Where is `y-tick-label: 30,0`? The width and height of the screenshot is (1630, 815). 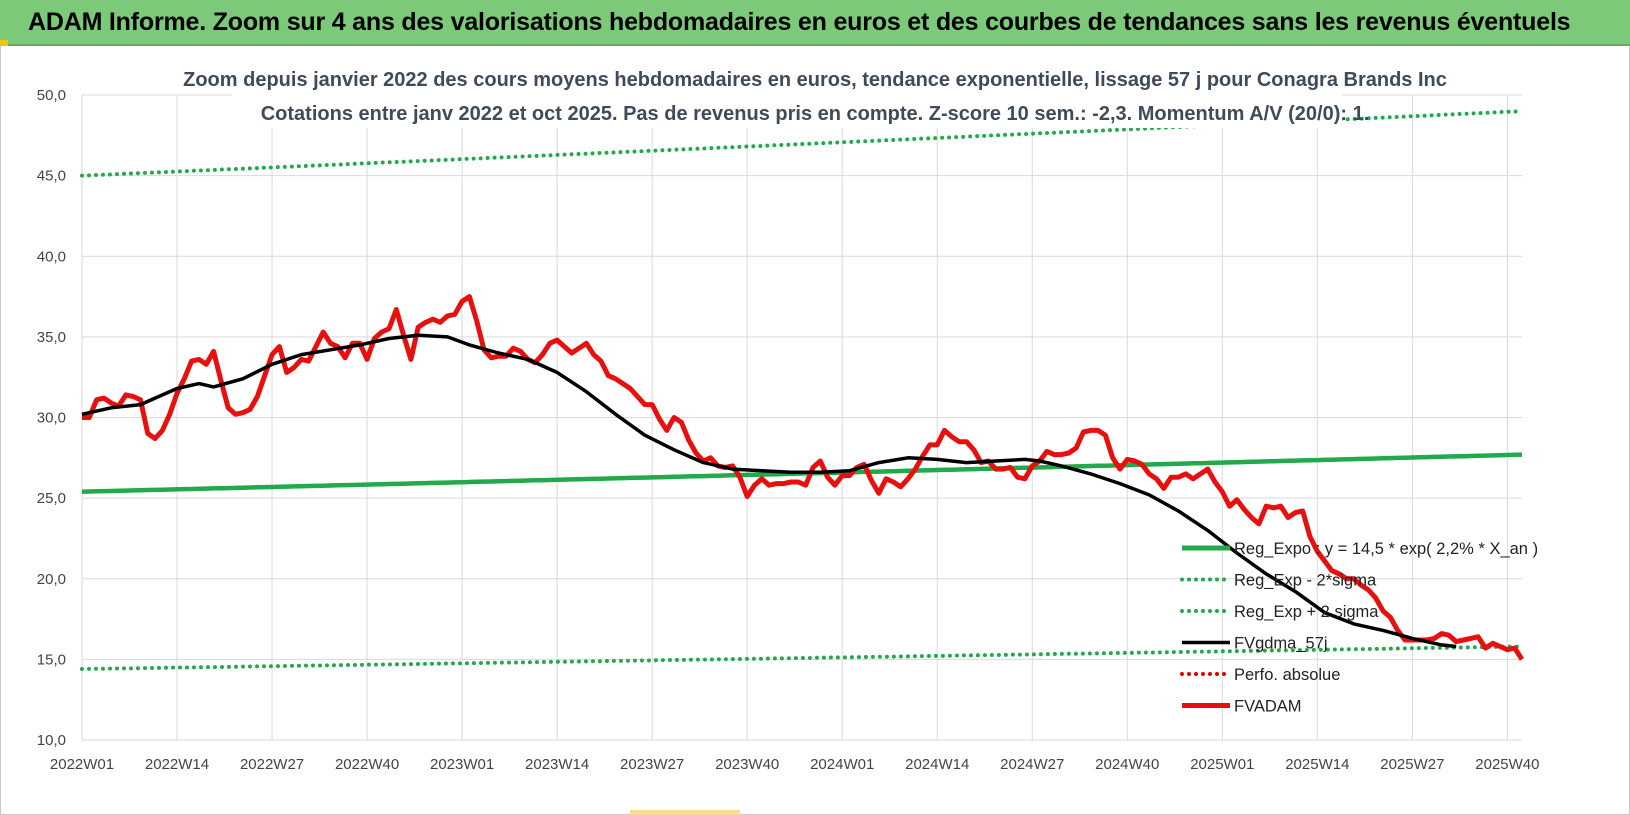
y-tick-label: 30,0 is located at coordinates (51, 418).